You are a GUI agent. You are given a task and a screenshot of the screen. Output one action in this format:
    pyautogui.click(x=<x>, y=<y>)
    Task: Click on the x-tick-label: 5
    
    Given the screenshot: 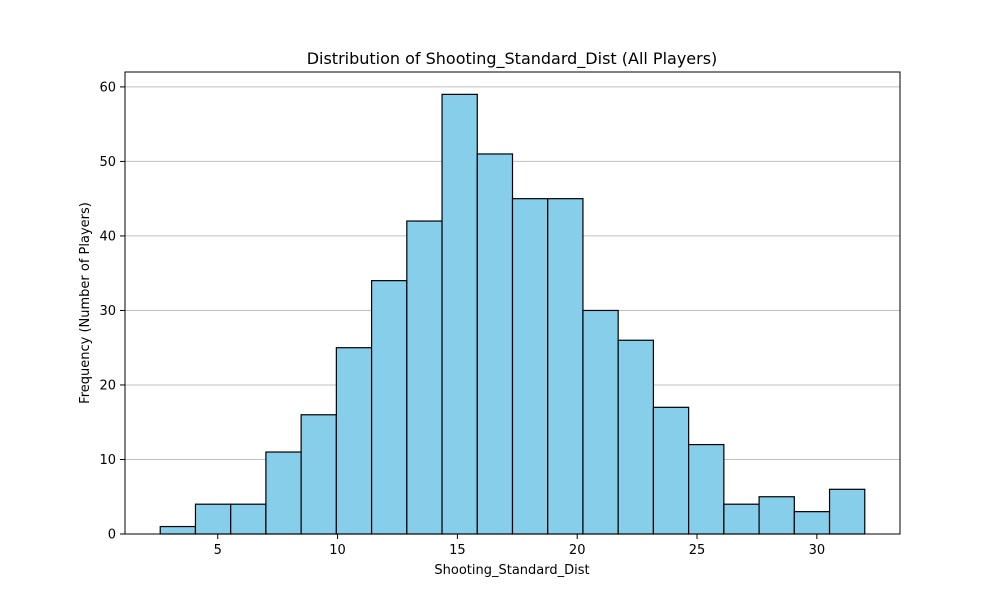 What is the action you would take?
    pyautogui.click(x=218, y=550)
    